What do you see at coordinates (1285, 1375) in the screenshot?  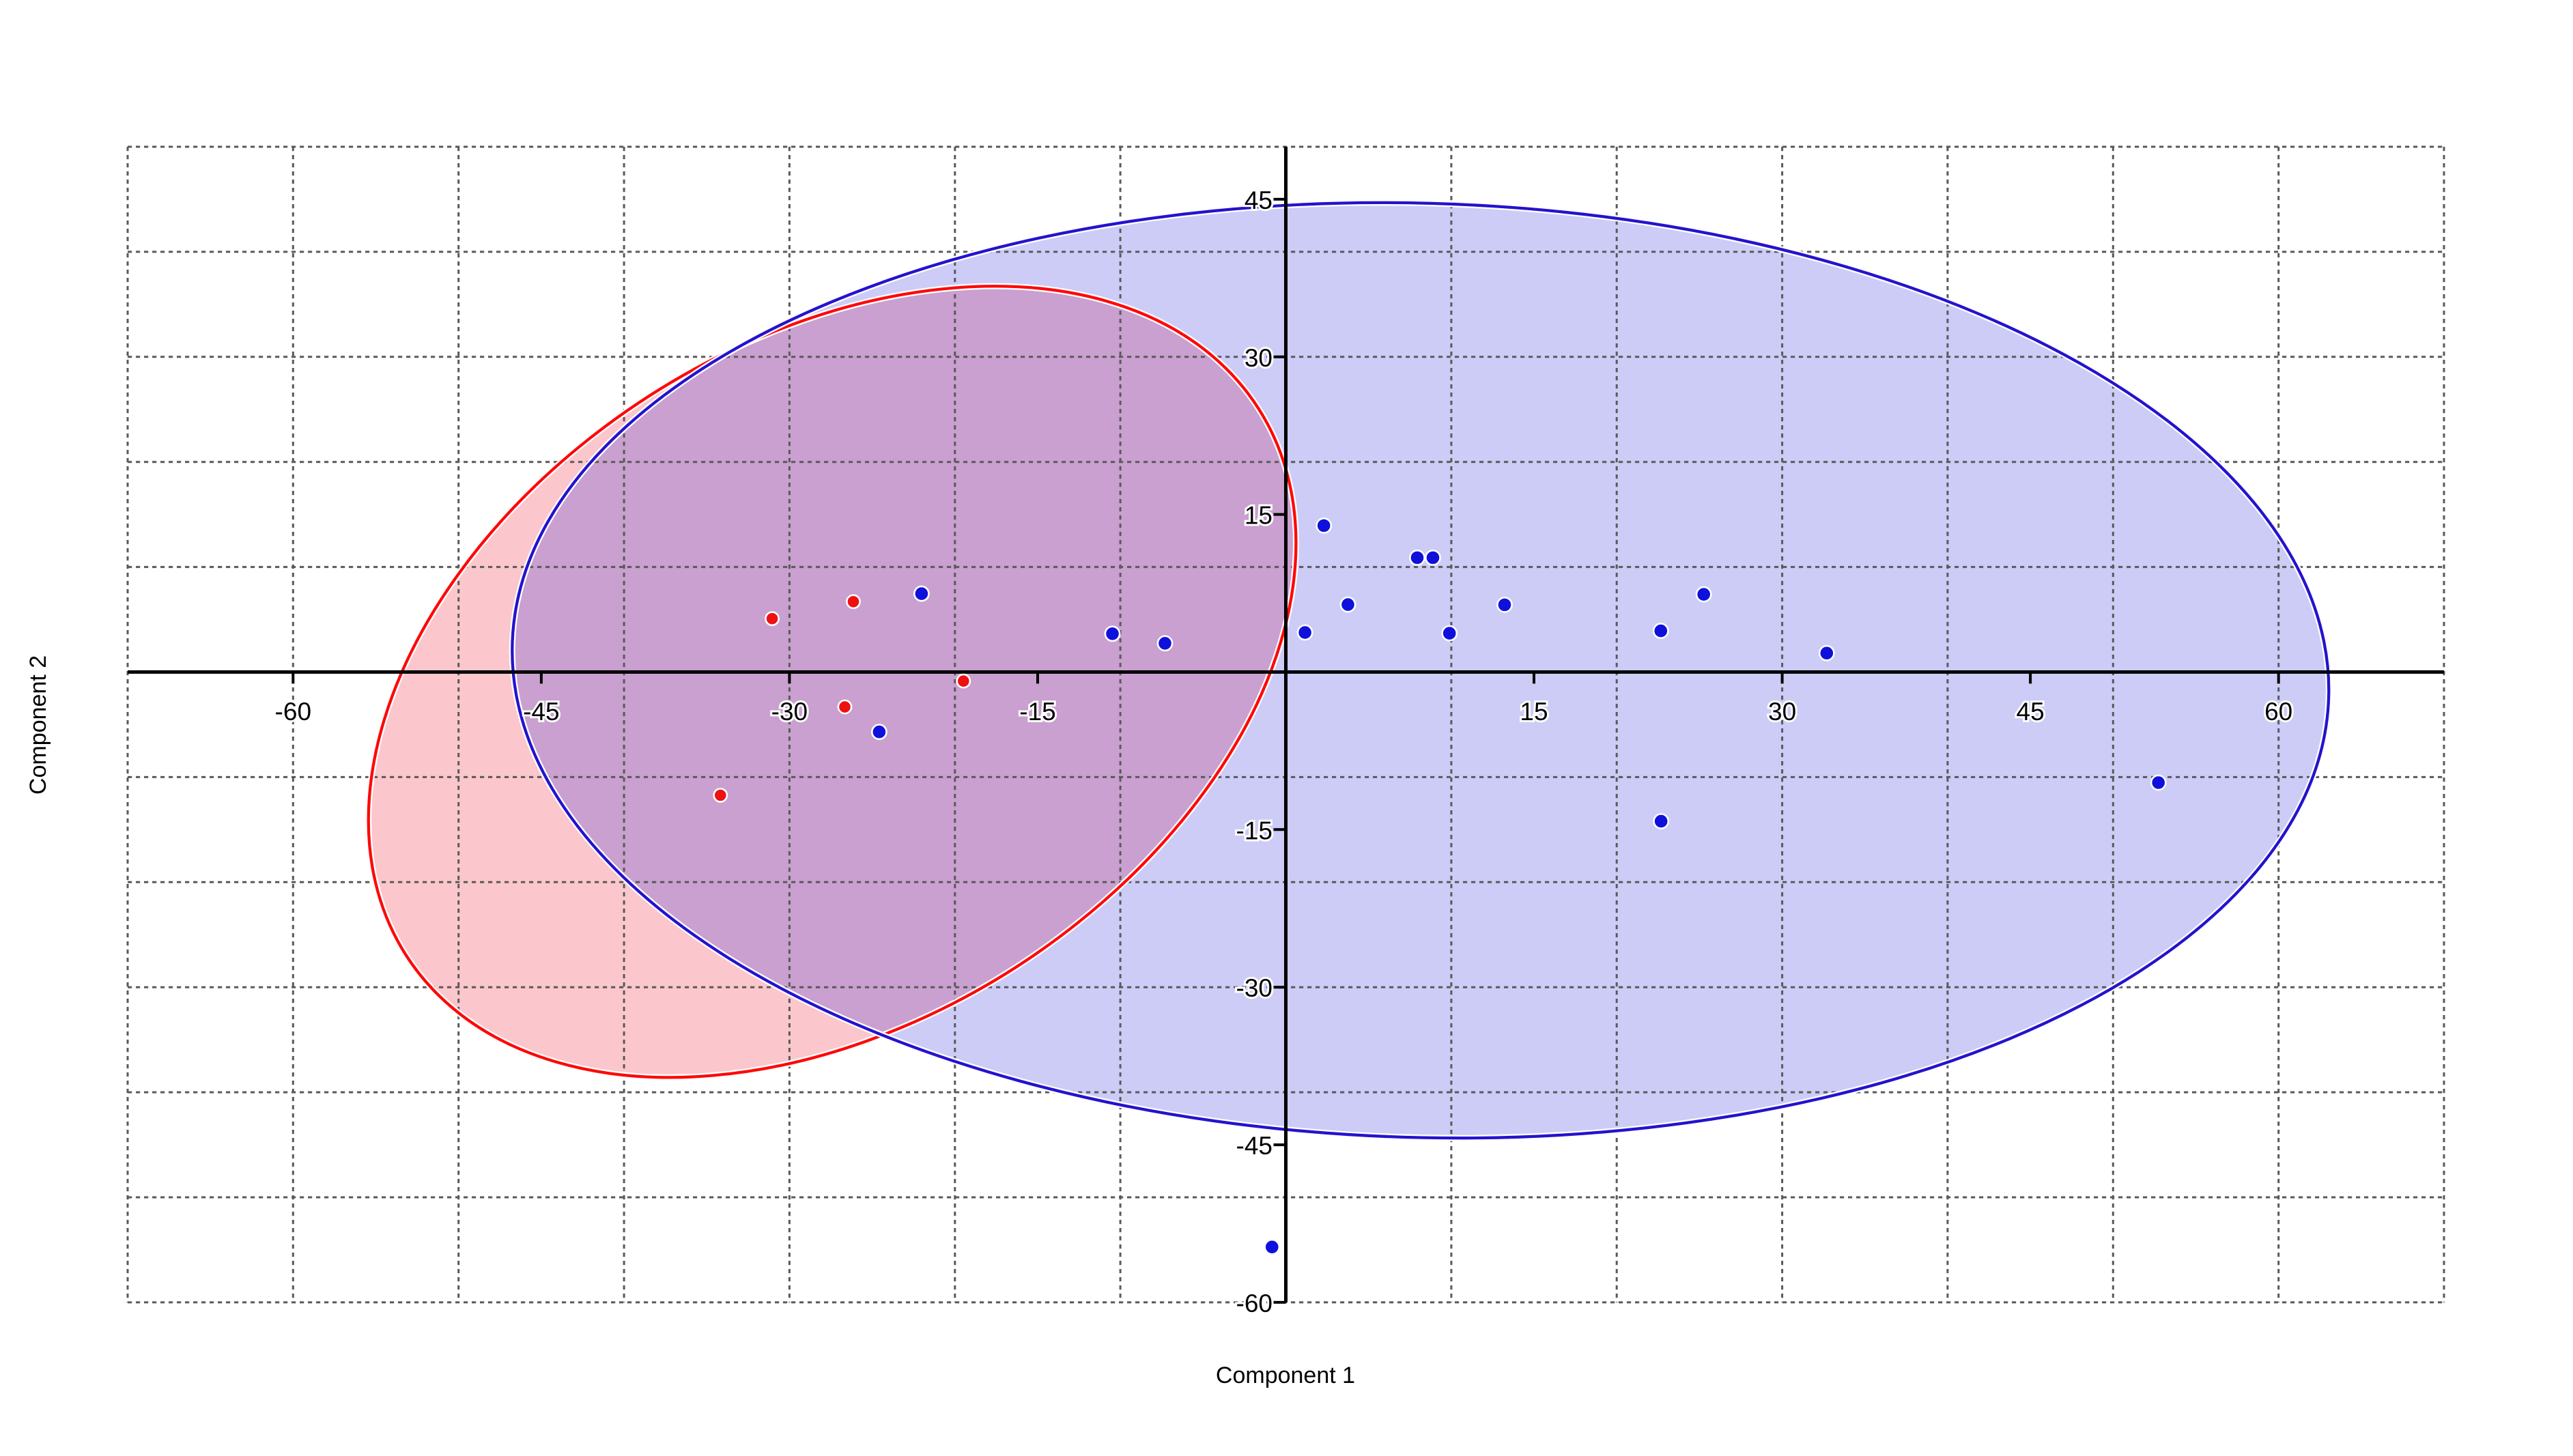 I see `svg-text: Component 1` at bounding box center [1285, 1375].